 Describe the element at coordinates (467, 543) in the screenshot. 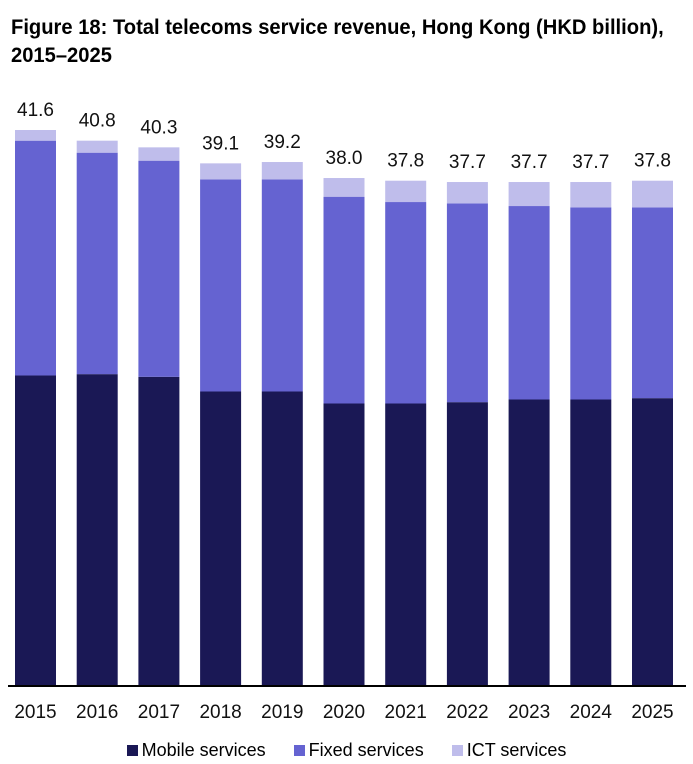

I see `bar-segment-mobile-services-2022` at that location.